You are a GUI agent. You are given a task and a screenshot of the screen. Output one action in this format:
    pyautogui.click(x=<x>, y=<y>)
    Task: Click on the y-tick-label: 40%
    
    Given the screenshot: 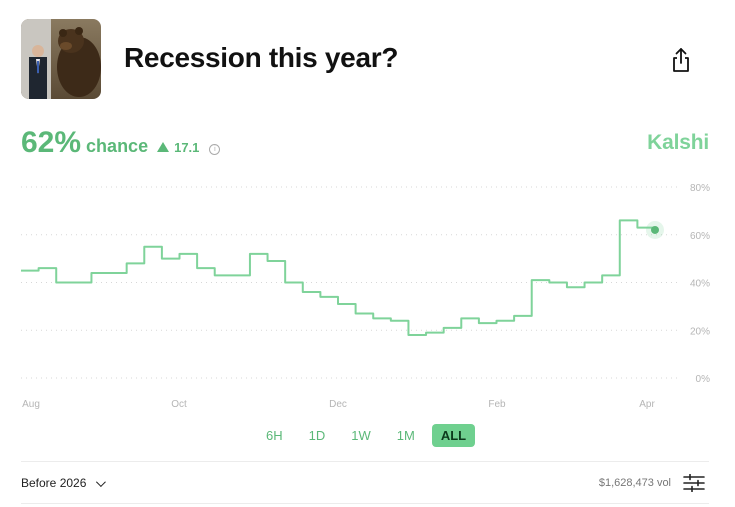 What is the action you would take?
    pyautogui.click(x=700, y=284)
    